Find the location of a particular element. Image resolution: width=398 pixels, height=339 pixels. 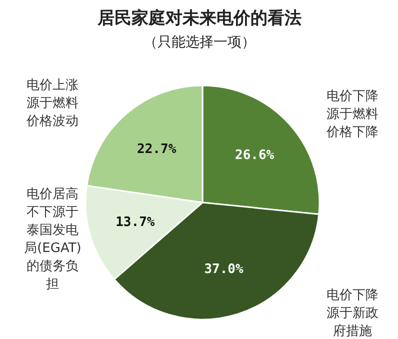

data-label: 22.7% is located at coordinates (156, 149).